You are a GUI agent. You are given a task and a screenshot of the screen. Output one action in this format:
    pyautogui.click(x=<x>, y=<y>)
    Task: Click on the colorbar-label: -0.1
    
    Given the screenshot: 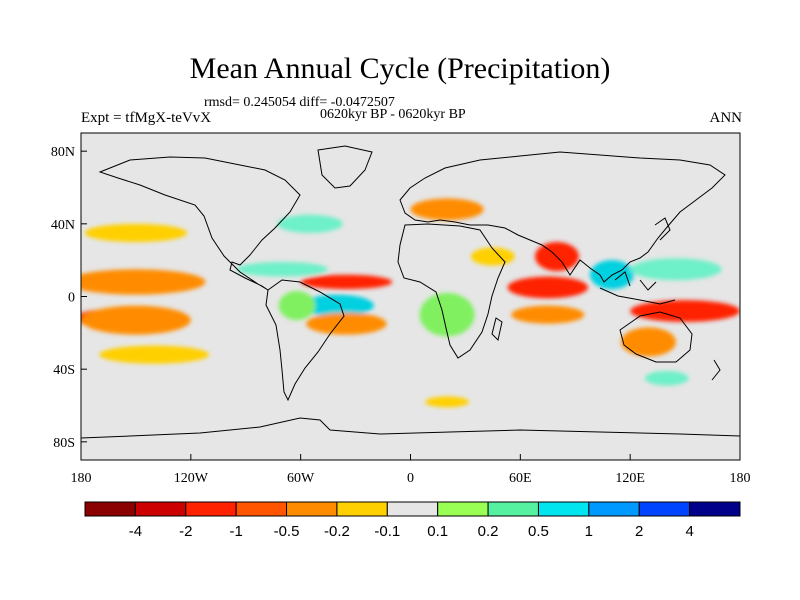 What is the action you would take?
    pyautogui.click(x=387, y=531)
    